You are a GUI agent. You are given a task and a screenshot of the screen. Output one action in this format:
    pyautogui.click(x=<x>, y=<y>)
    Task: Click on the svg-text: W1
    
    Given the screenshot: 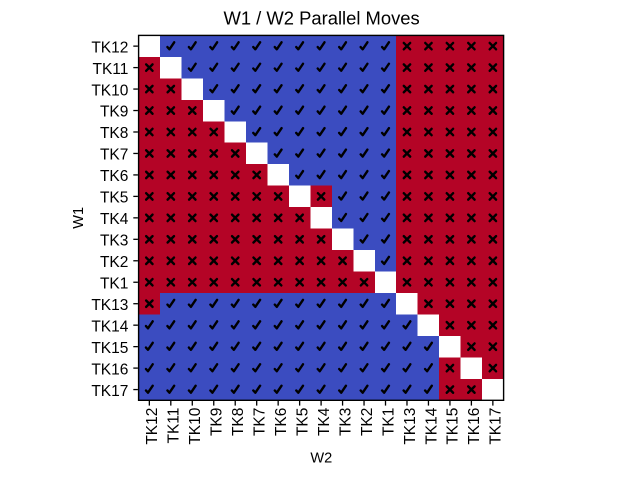 What is the action you would take?
    pyautogui.click(x=79, y=218)
    